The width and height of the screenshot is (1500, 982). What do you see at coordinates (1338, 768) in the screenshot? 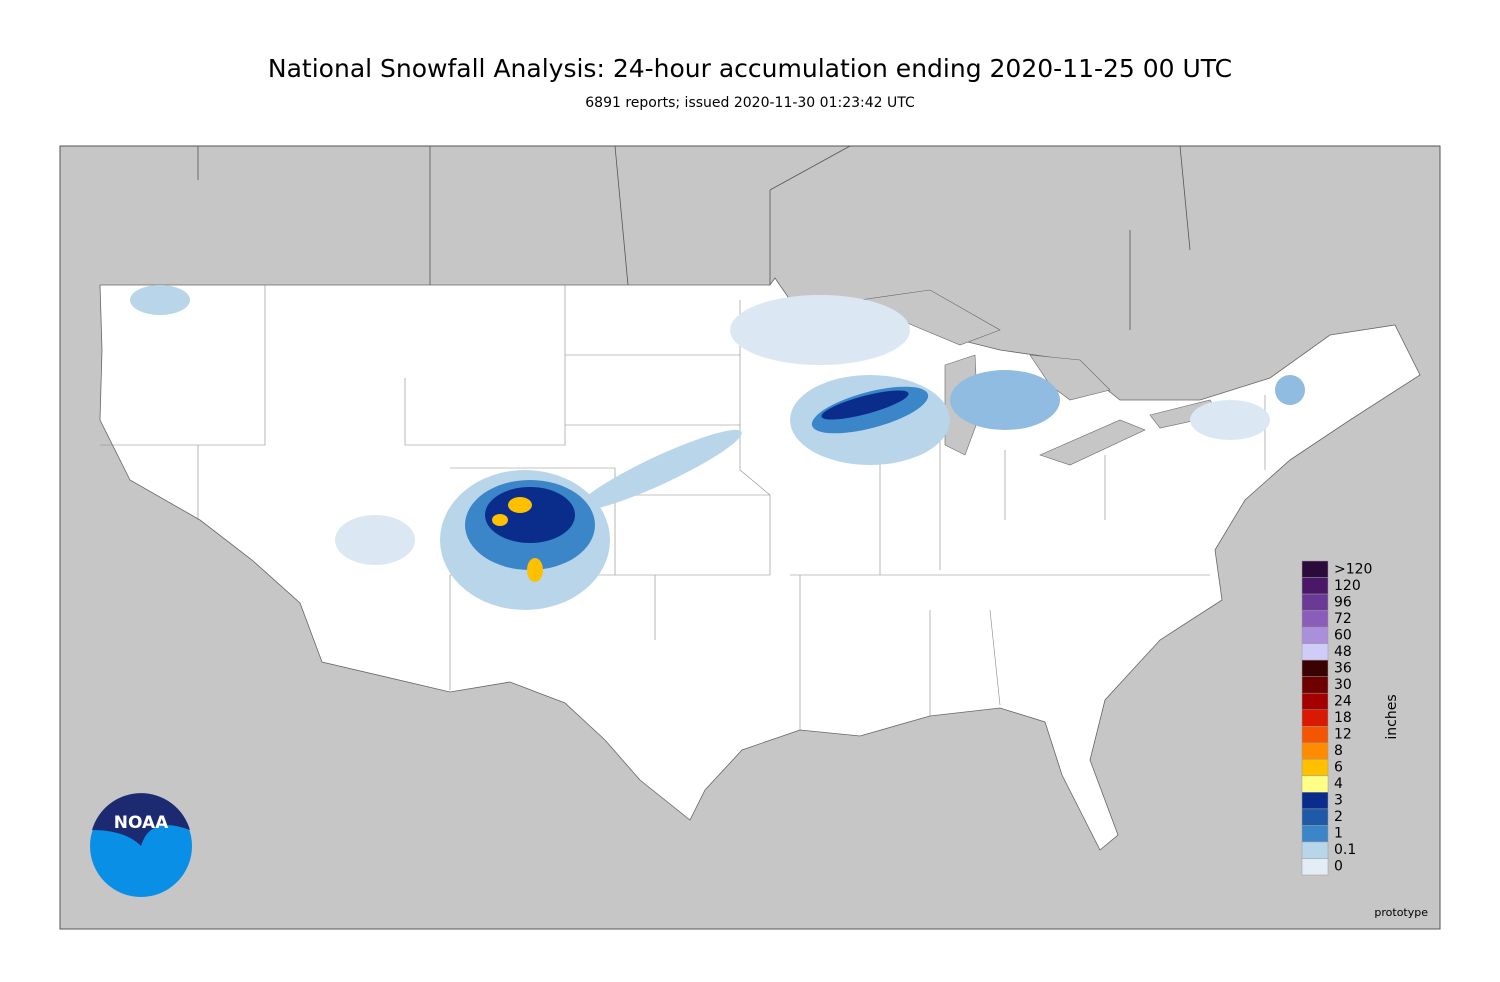
I see `colorbar-label: 6` at bounding box center [1338, 768].